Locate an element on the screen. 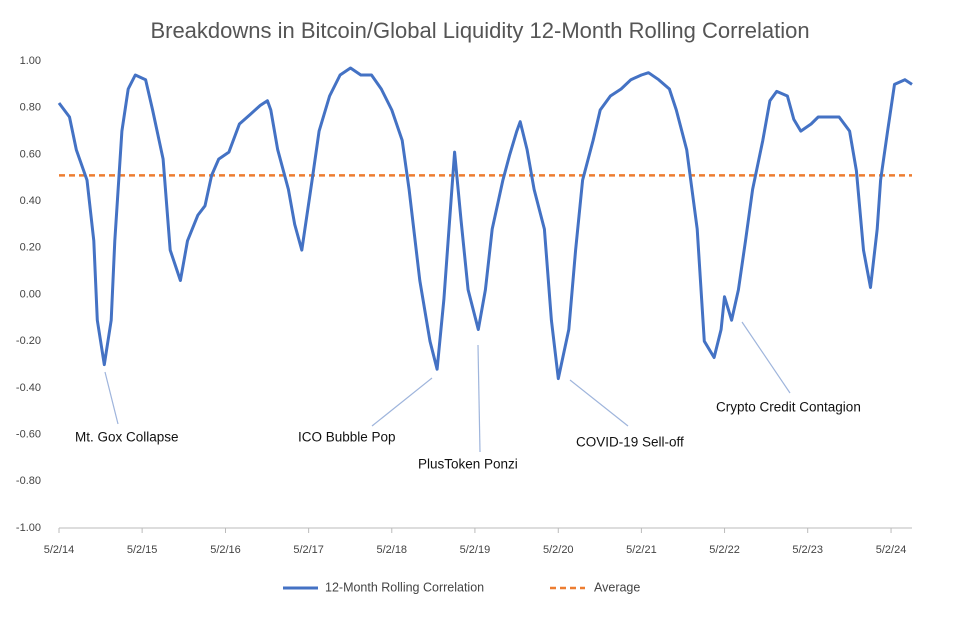  legend-label: Average is located at coordinates (617, 587).